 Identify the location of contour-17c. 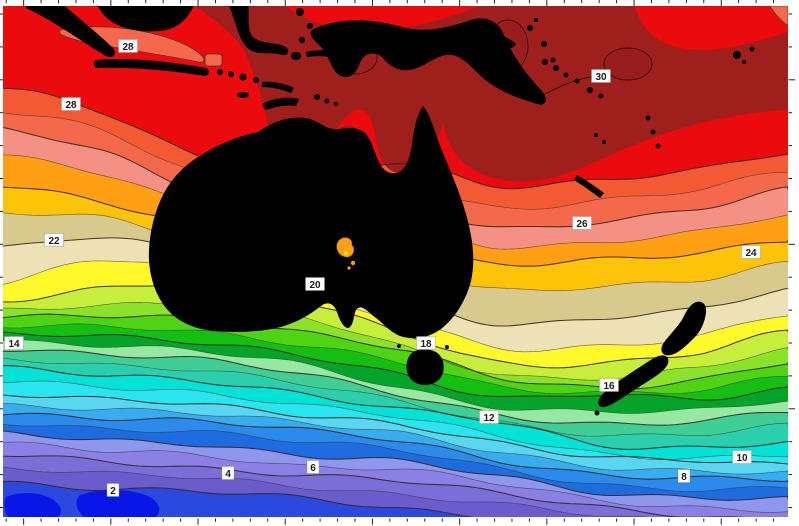
(395, 359).